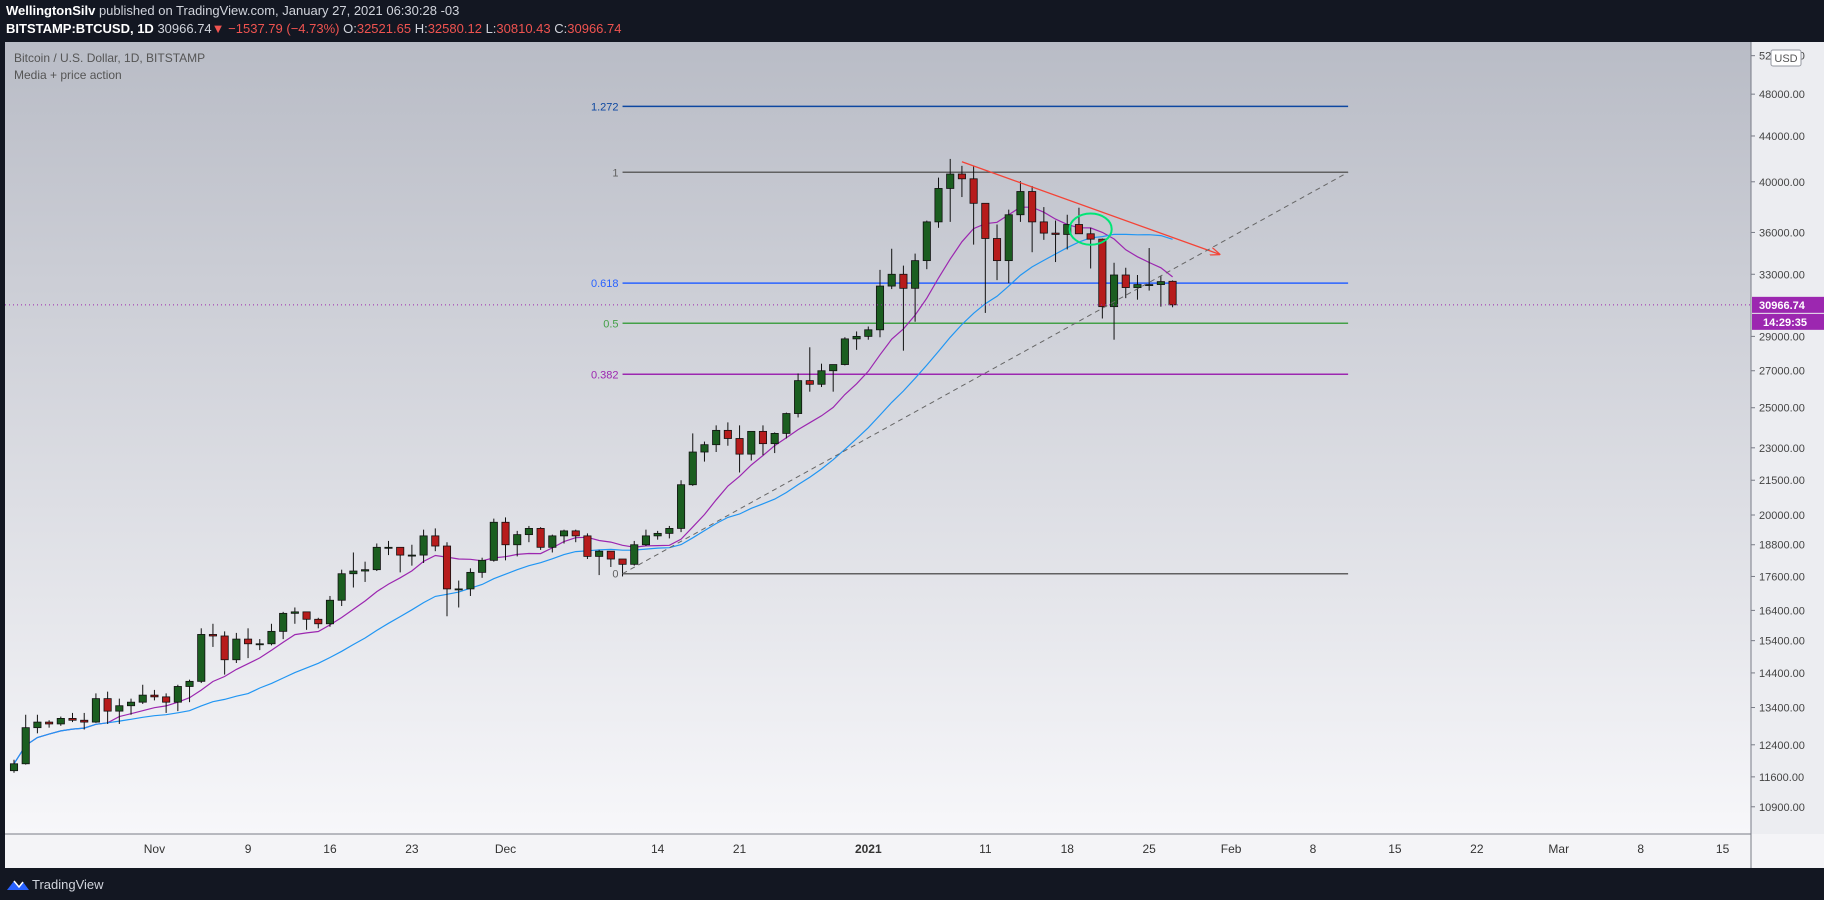 This screenshot has width=1824, height=900. Describe the element at coordinates (80, 28) in the screenshot. I see `symbol-label: BITSTAMP:BTCUSD, 1D` at that location.